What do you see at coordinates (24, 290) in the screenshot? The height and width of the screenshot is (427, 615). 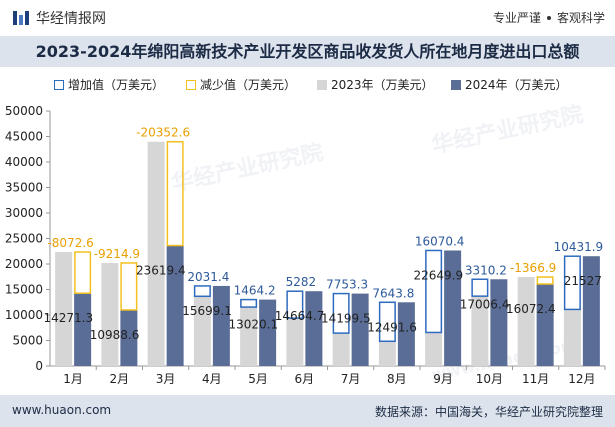 I see `y-tick-label: 15000` at bounding box center [24, 290].